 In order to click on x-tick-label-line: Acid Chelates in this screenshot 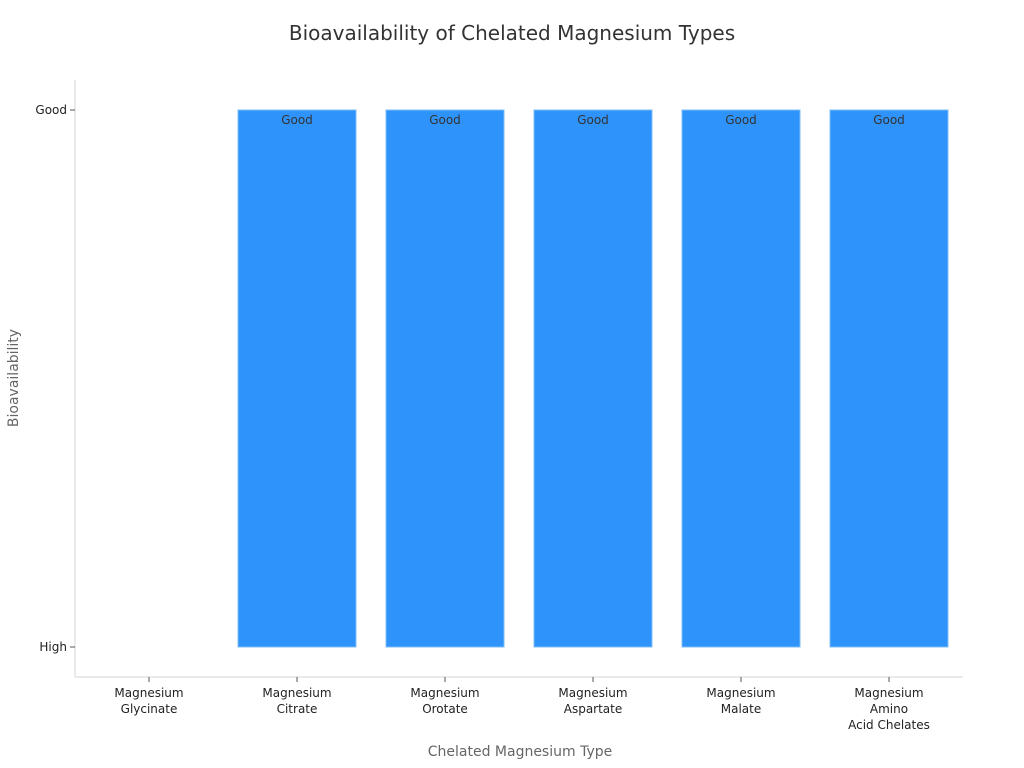, I will do `click(889, 725)`.